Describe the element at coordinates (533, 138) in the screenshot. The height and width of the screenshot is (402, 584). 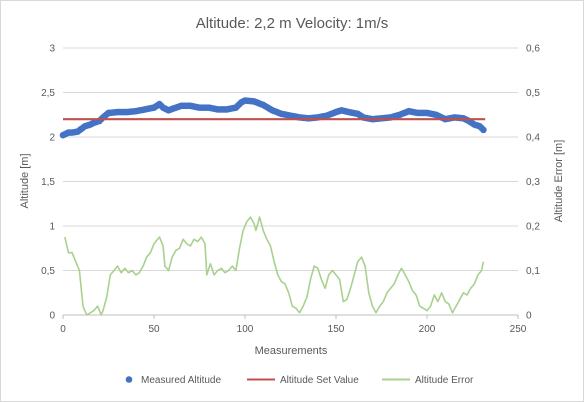
I see `y2-tick-label: 0,4` at that location.